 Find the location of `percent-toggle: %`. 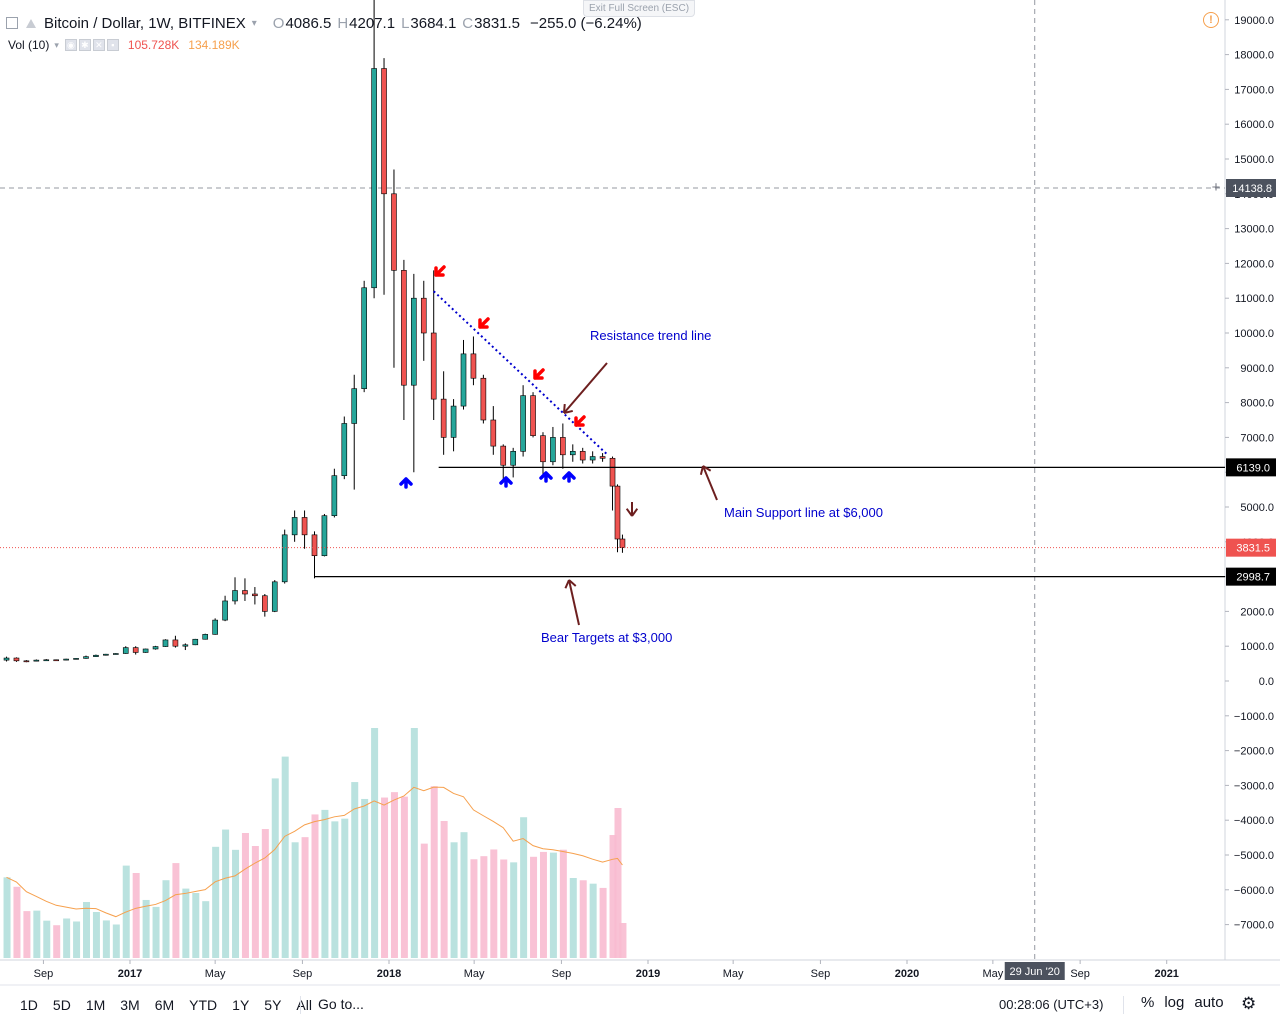

percent-toggle: % is located at coordinates (1148, 1002).